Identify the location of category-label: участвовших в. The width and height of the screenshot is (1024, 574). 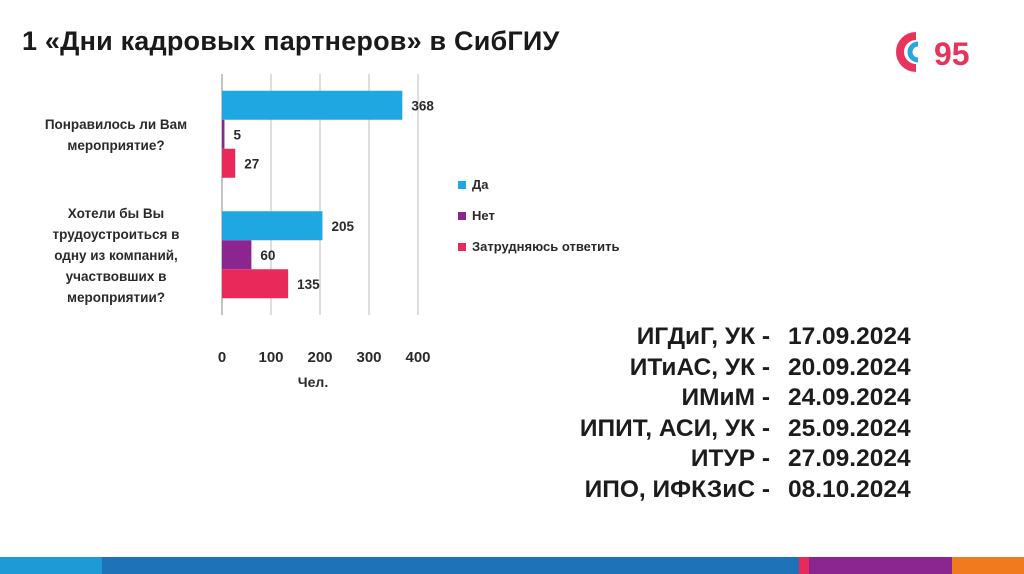
(116, 276).